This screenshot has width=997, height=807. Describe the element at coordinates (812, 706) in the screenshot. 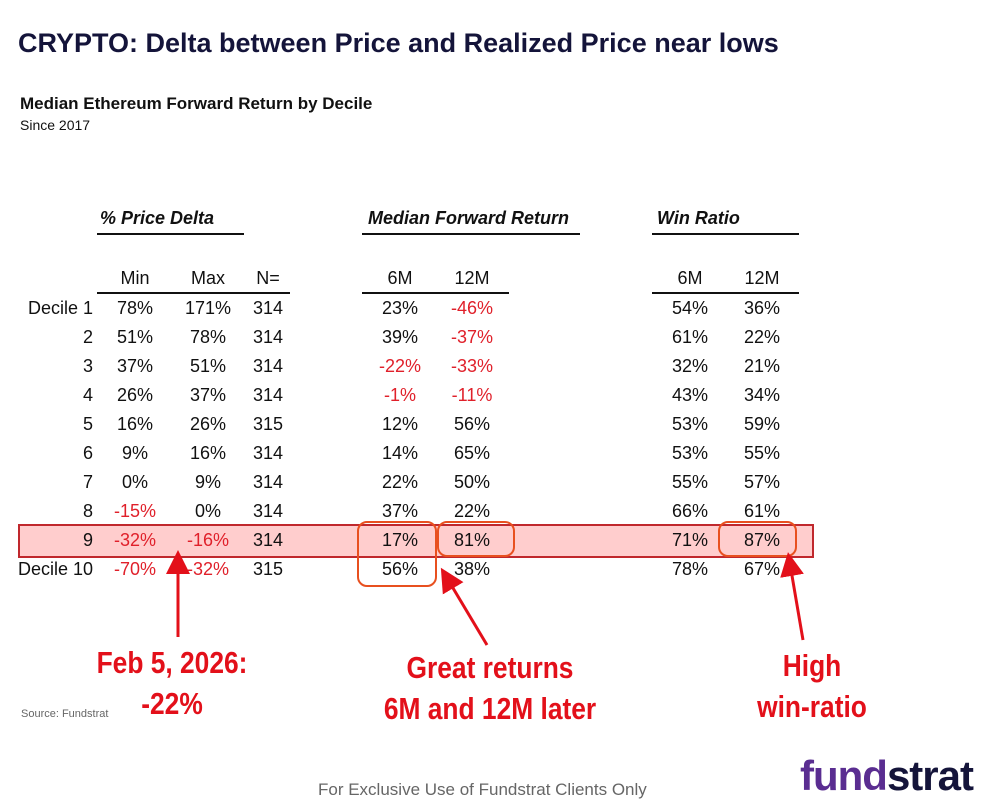

I see `annotation-line: win-ratio` at that location.